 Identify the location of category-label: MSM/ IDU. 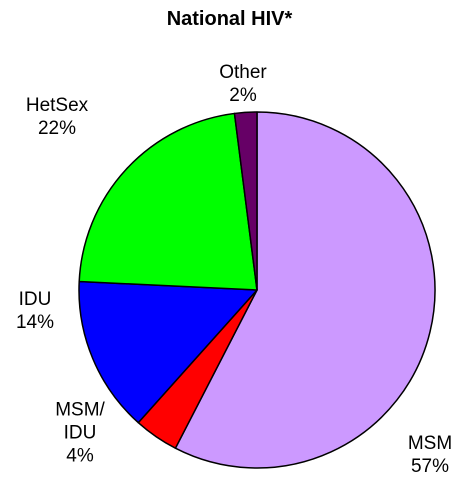
(80, 421).